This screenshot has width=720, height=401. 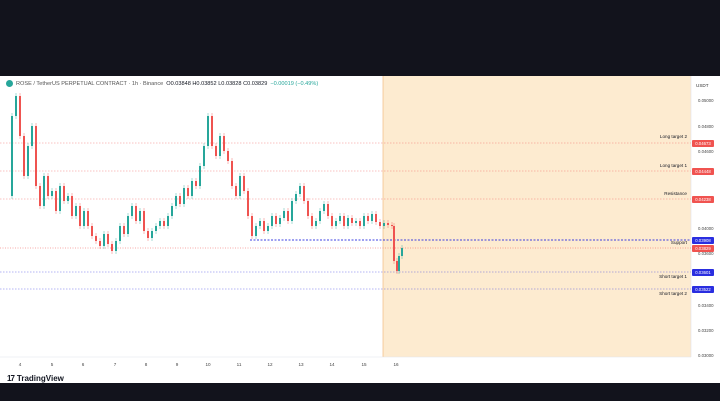 I want to click on long-target-1-price-tag: 0.04448, so click(x=703, y=171).